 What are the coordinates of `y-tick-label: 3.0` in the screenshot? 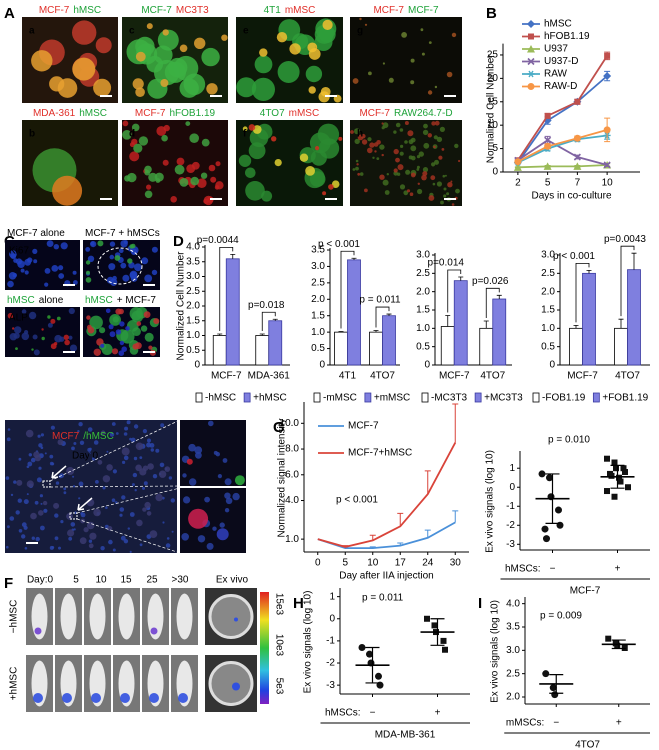 It's located at (193, 276).